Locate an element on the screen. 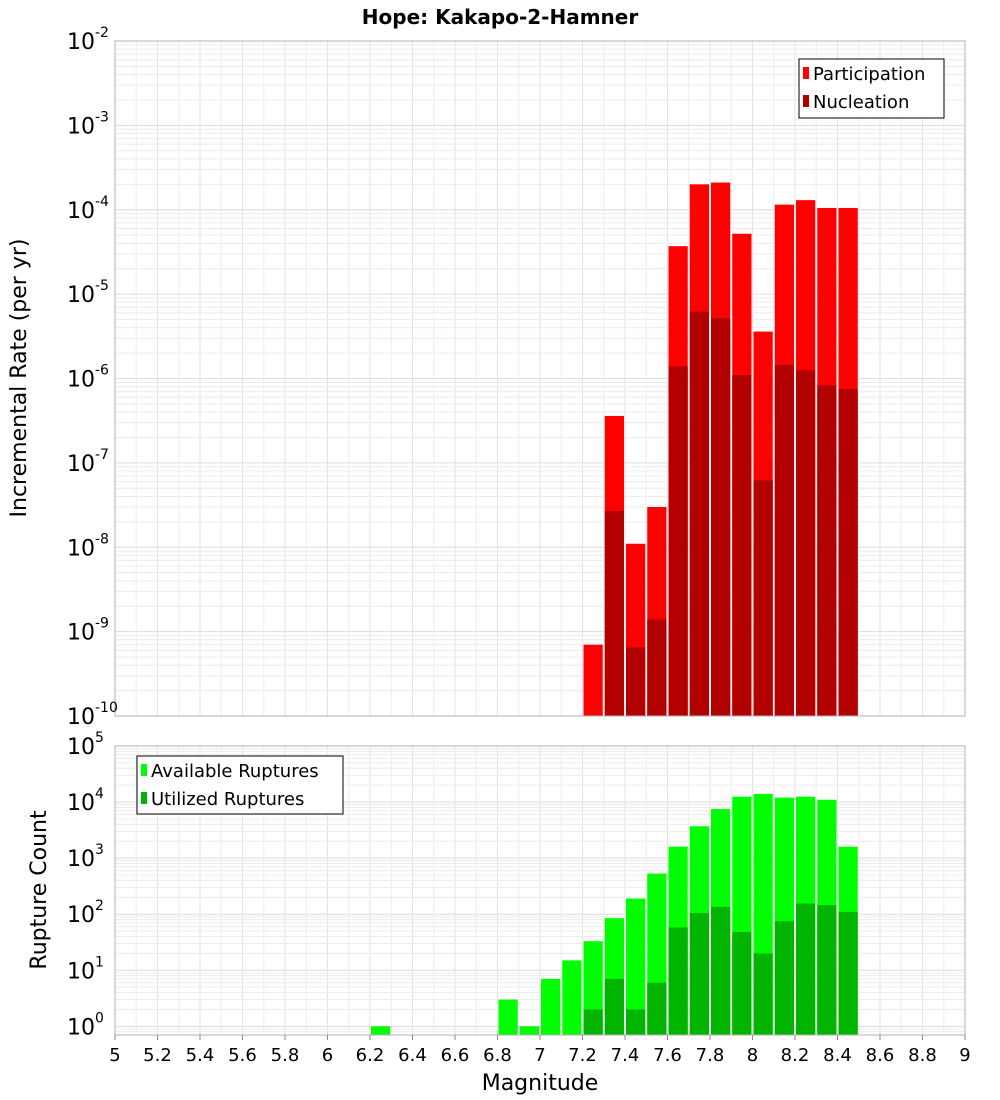  rate-y-ticks: 10⁻¹⁰ 10⁻⁹ 10⁻⁸ 10⁻⁷ 10⁻⁶ 10⁻⁵ 10⁻⁴ 10⁻³ 10⁻² is located at coordinates (92, 377).